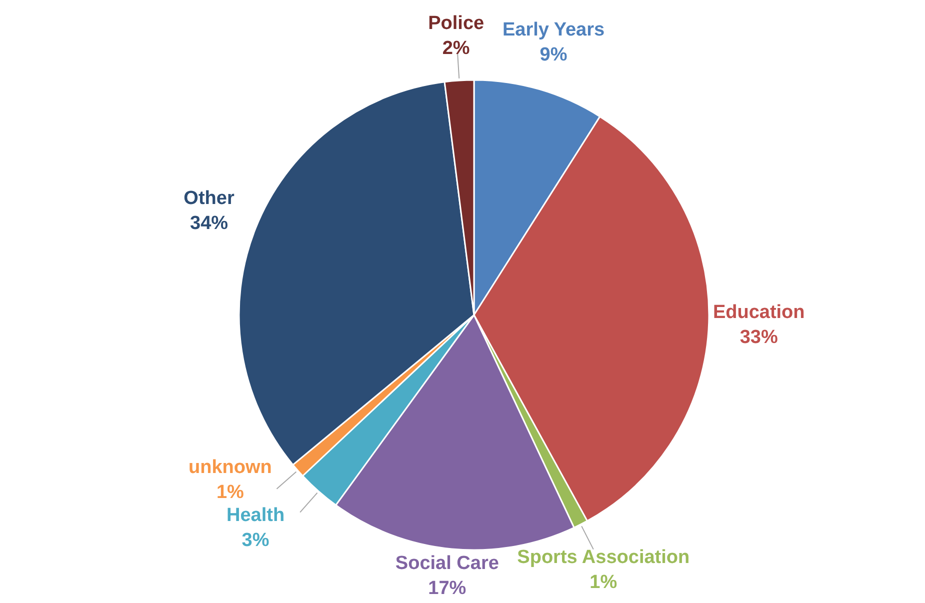  What do you see at coordinates (256, 540) in the screenshot?
I see `data-label: 3%` at bounding box center [256, 540].